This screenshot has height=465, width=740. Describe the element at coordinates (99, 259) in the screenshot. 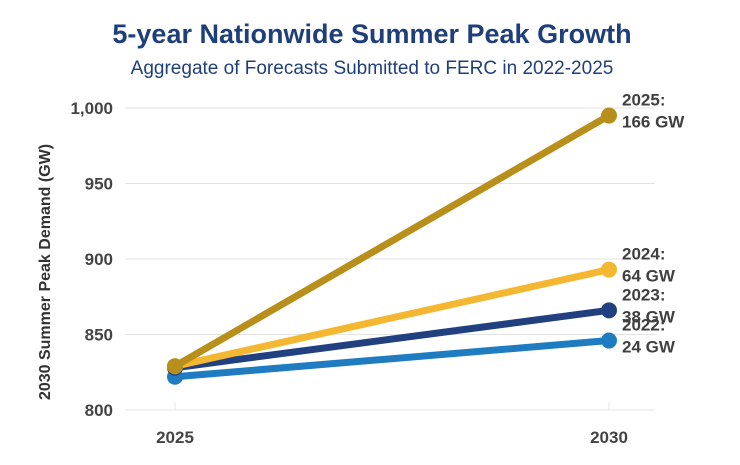

I see `y-tick-label: 900` at that location.